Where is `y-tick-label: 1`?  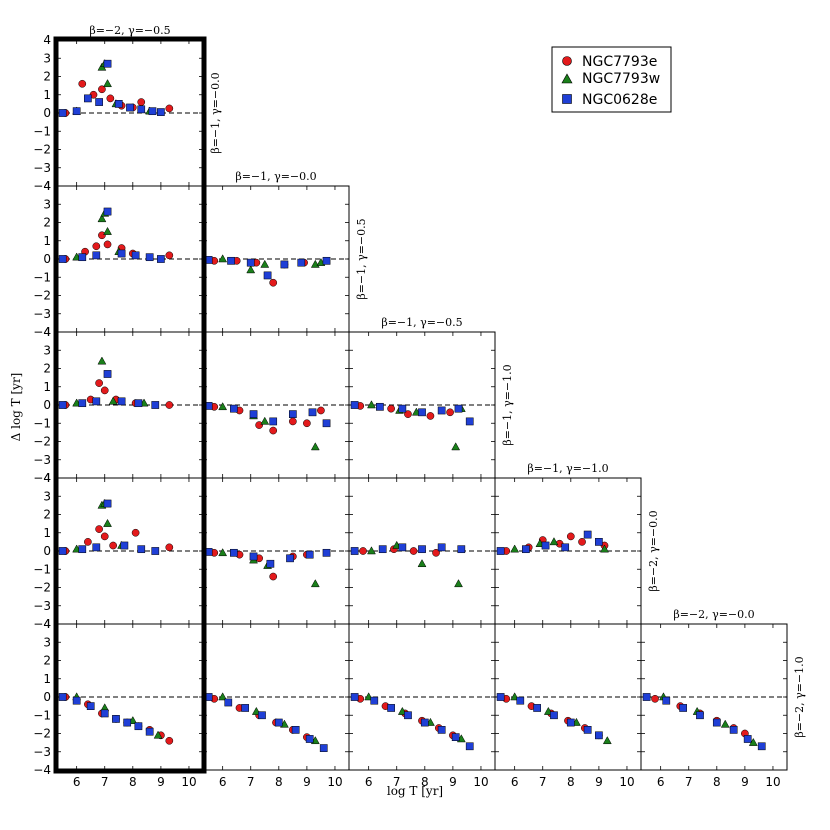
y-tick-label: 1 is located at coordinates (47, 95).